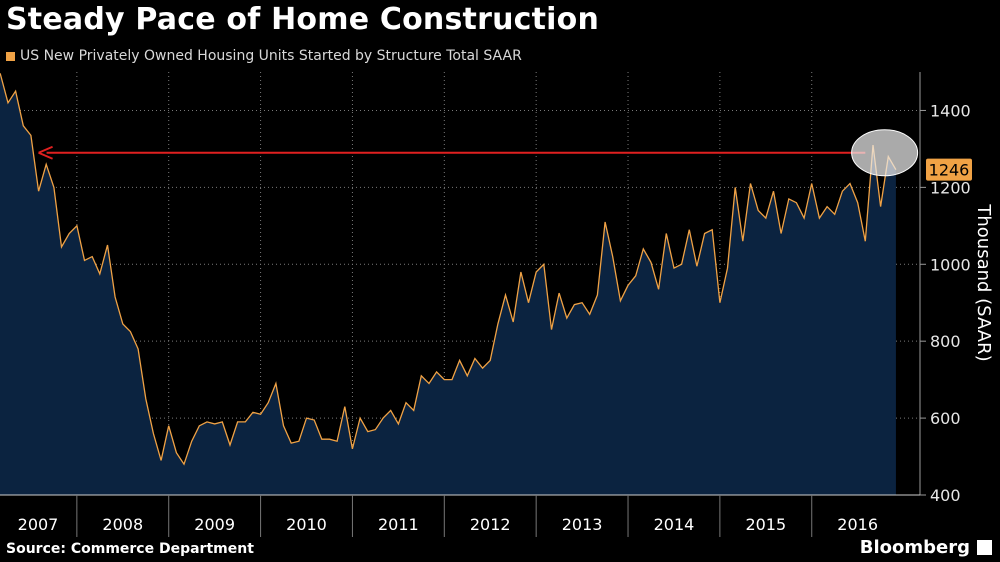 The height and width of the screenshot is (562, 1000). What do you see at coordinates (38, 524) in the screenshot?
I see `x-tick-label: 2007` at bounding box center [38, 524].